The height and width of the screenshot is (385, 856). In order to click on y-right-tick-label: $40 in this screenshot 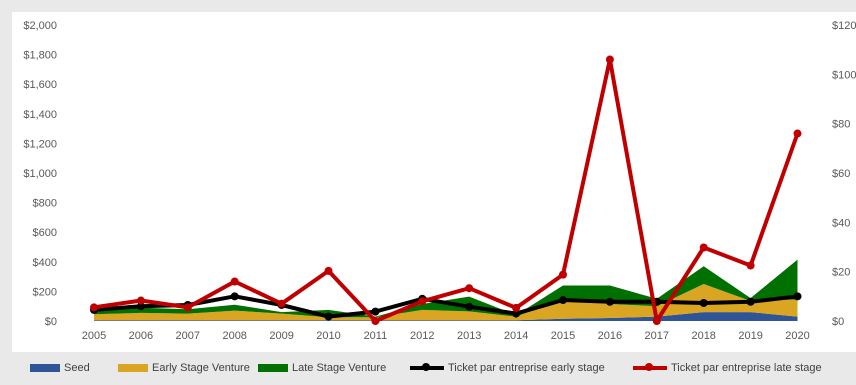, I will do `click(841, 223)`.